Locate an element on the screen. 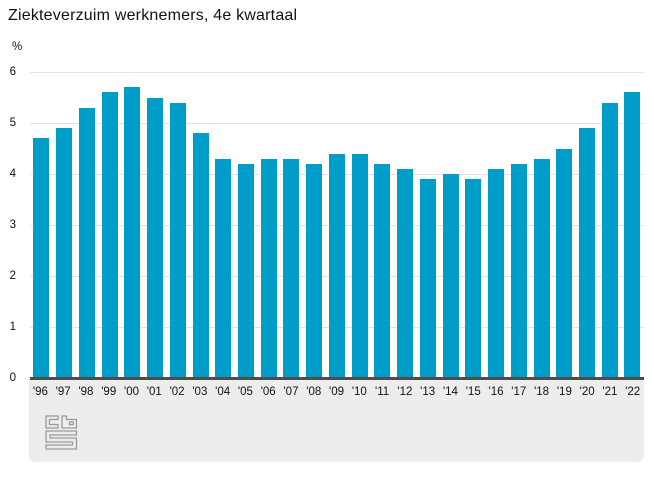 The image size is (654, 490). x-axis-tick-label: '09 is located at coordinates (337, 392).